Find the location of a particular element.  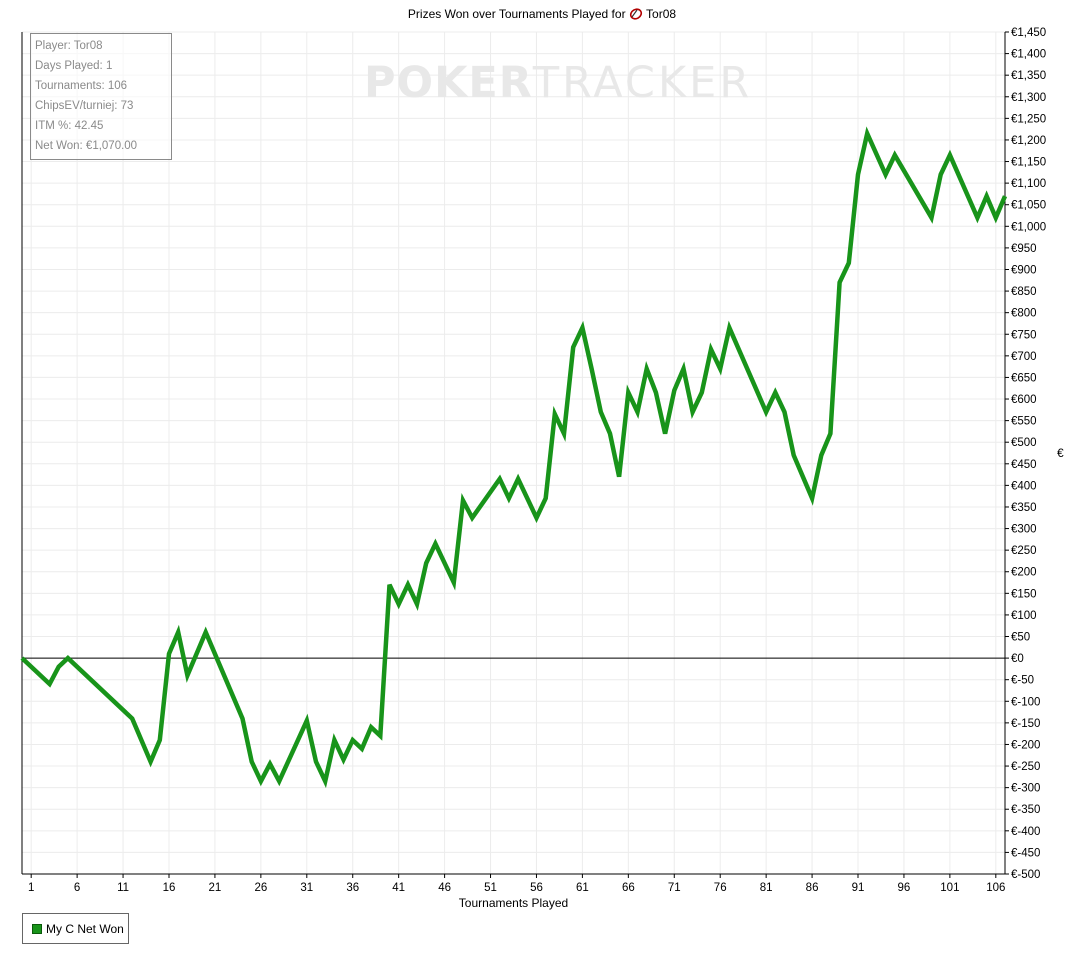

y-tick-label: €150 is located at coordinates (1024, 594).